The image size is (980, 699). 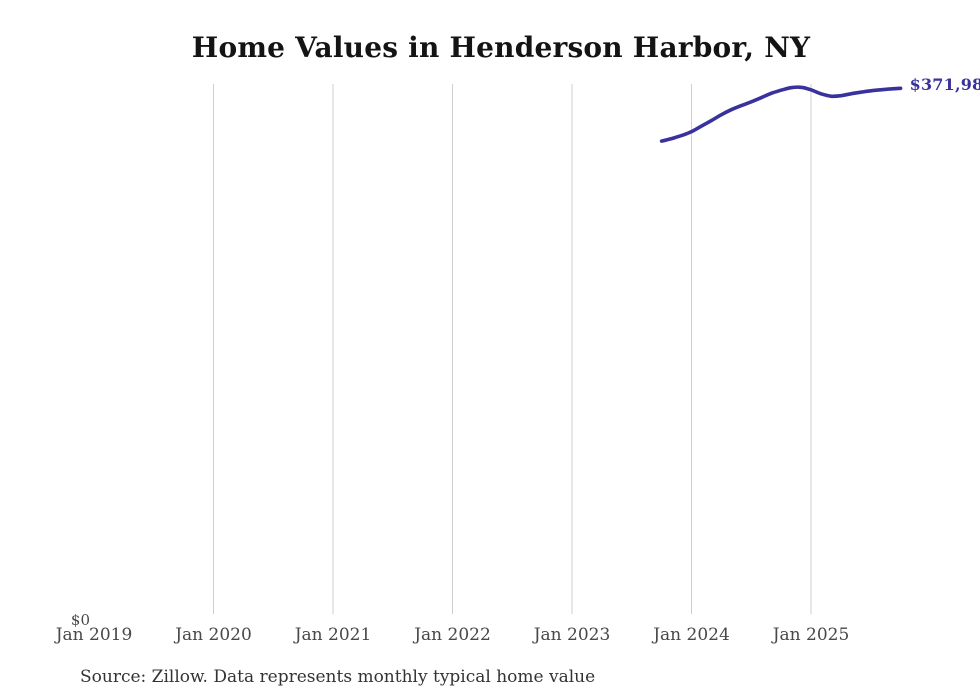 What do you see at coordinates (781, 114) in the screenshot?
I see `home-value-line` at bounding box center [781, 114].